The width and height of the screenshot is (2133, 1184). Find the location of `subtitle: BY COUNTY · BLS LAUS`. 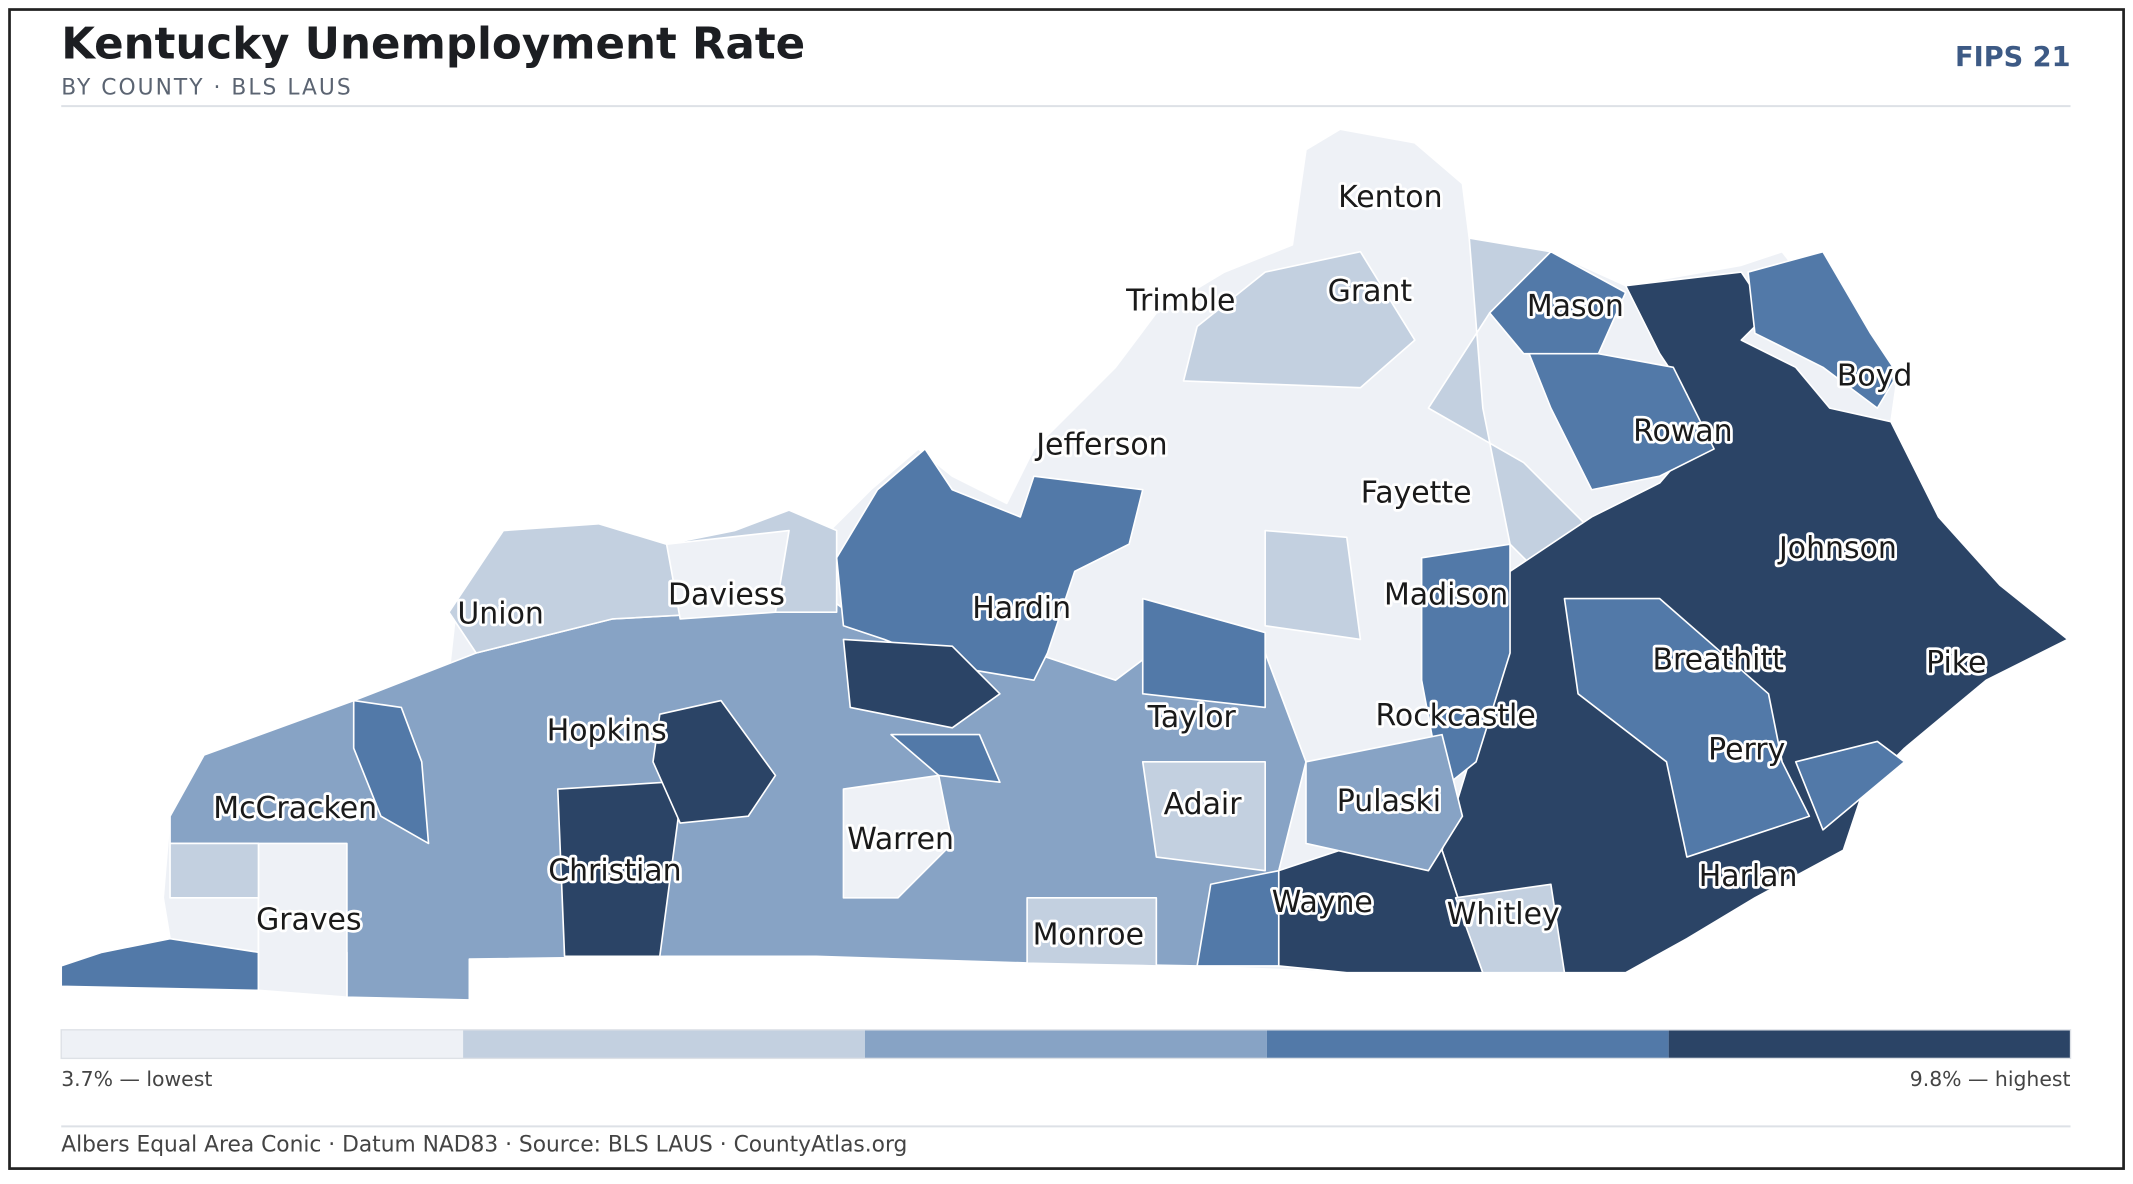

subtitle: BY COUNTY · BLS LAUS is located at coordinates (207, 87).